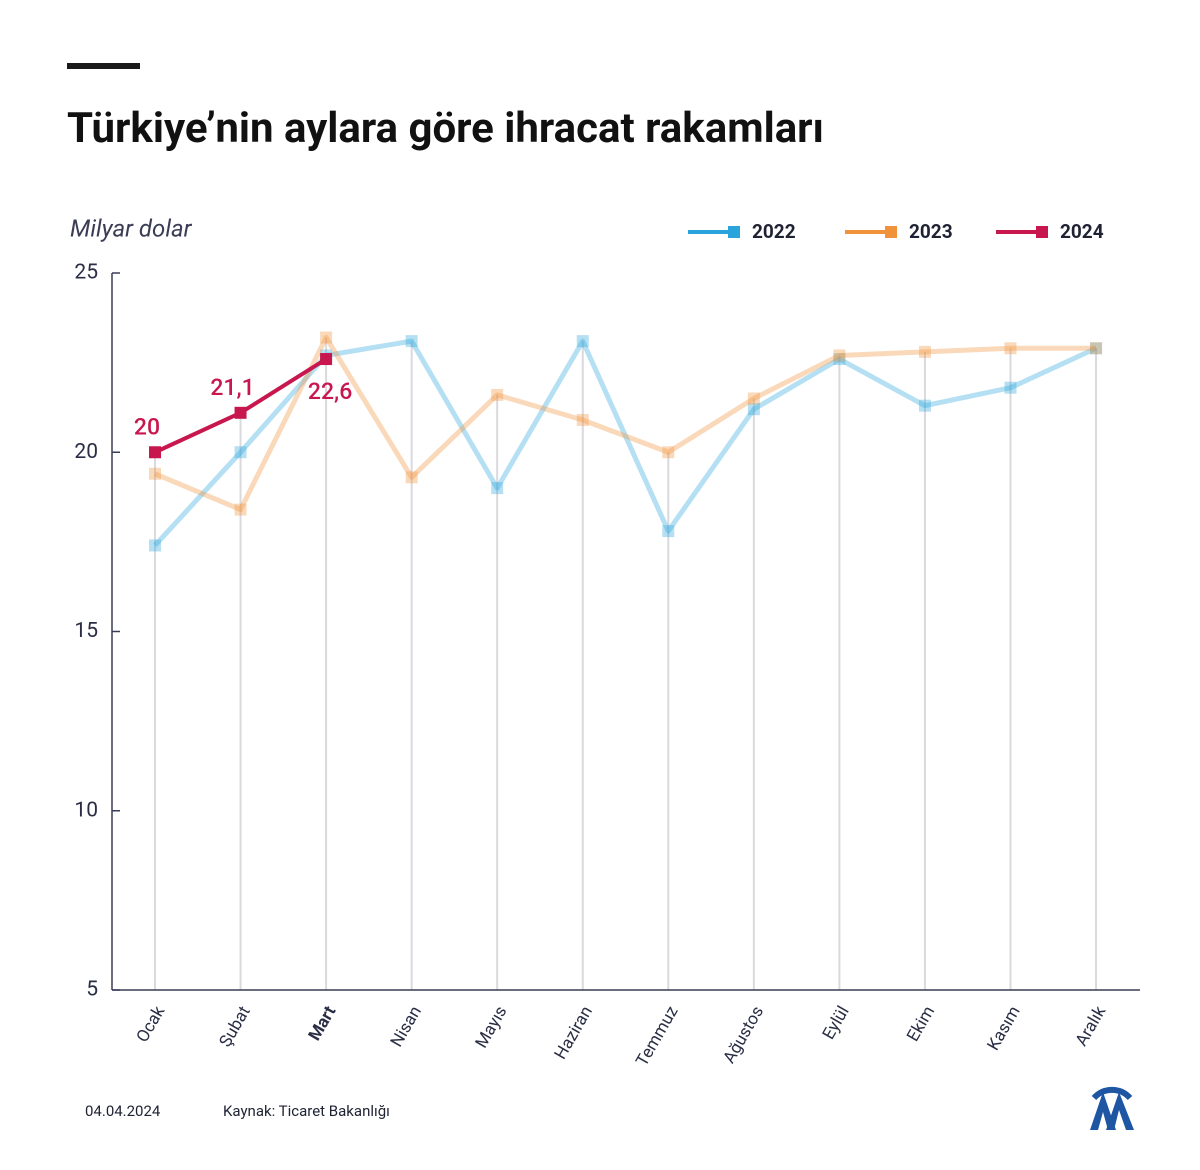 This screenshot has width=1200, height=1170. I want to click on x-tick-label: Aralık, so click(1091, 1025).